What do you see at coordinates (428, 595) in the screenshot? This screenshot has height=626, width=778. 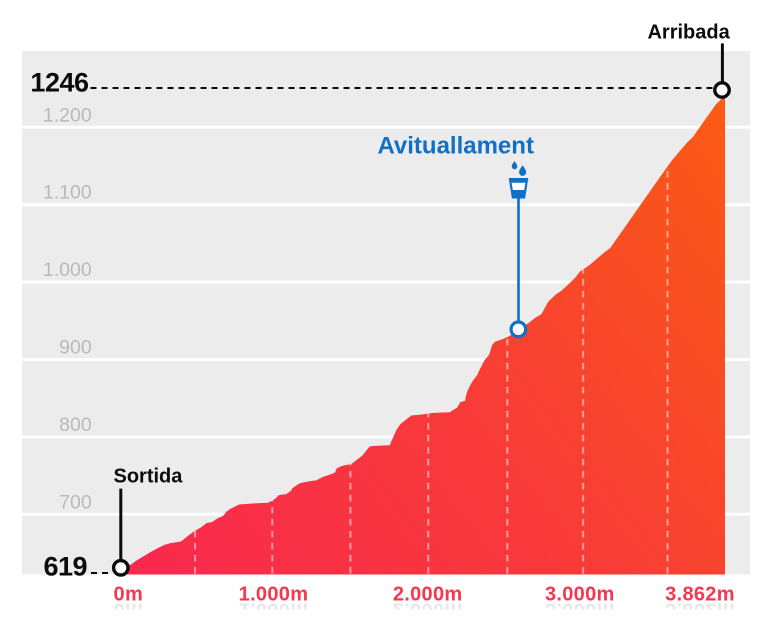 I see `x-tick-label-2000: 2.000m` at bounding box center [428, 595].